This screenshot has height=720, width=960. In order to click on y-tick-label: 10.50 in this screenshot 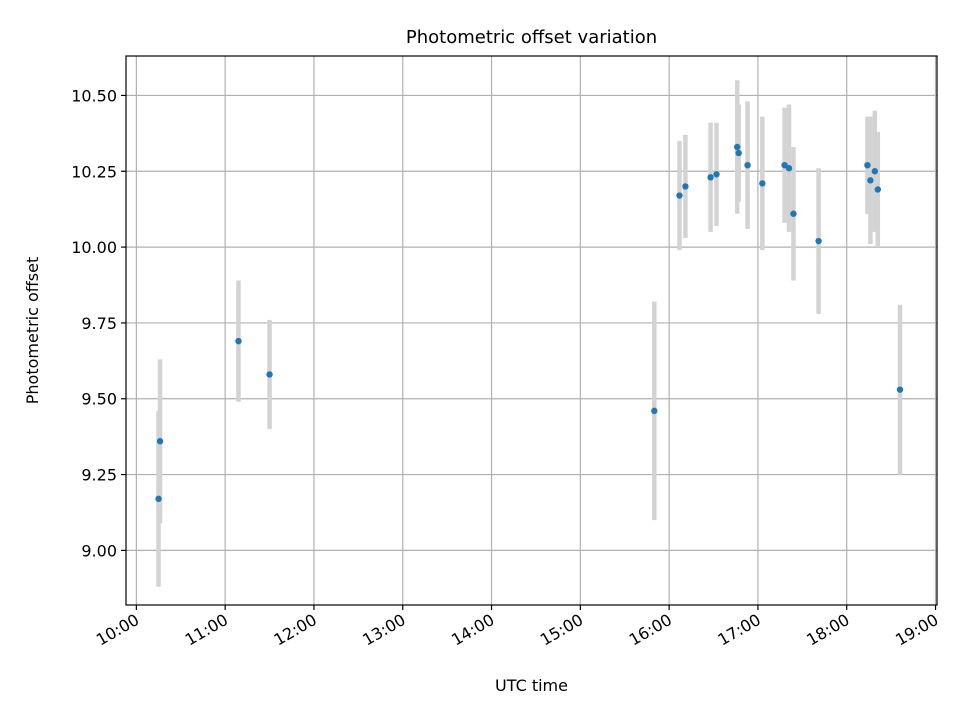, I will do `click(94, 95)`.